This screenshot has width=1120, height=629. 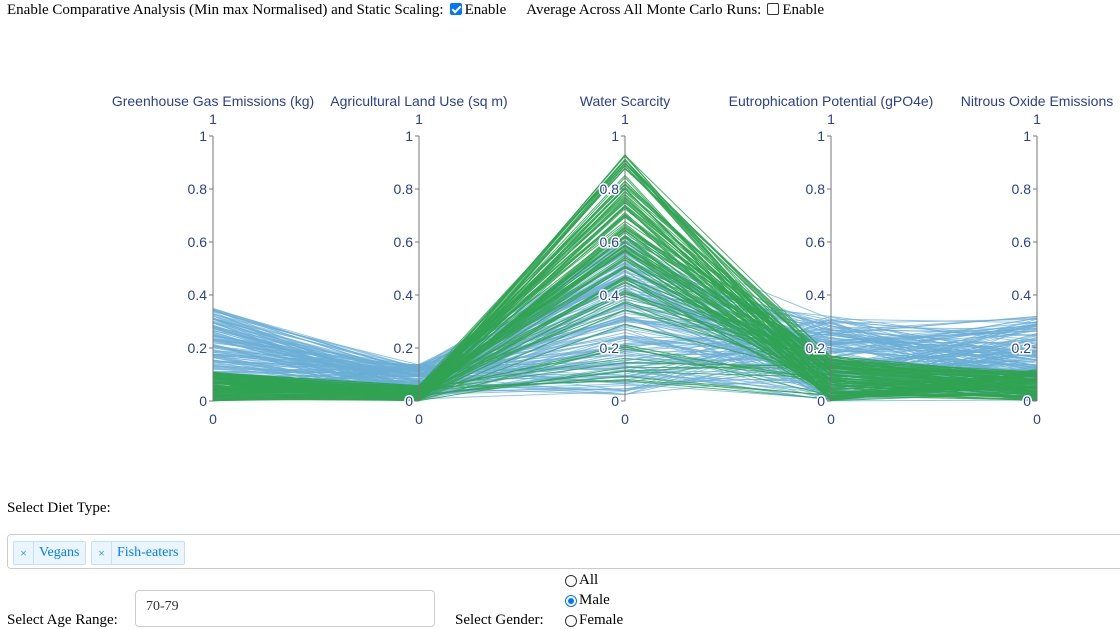 What do you see at coordinates (571, 600) in the screenshot?
I see `radio-male` at bounding box center [571, 600].